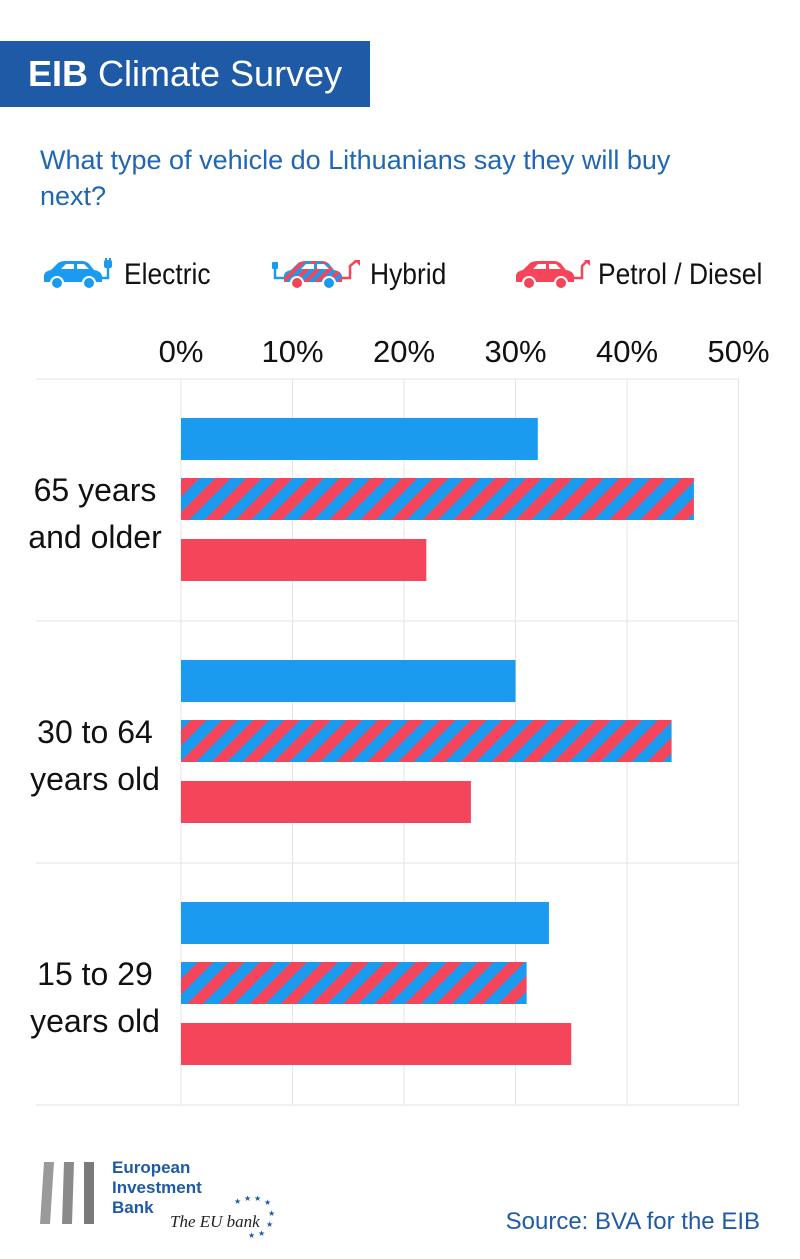  Describe the element at coordinates (95, 974) in the screenshot. I see `category-label: 15 to 29` at that location.